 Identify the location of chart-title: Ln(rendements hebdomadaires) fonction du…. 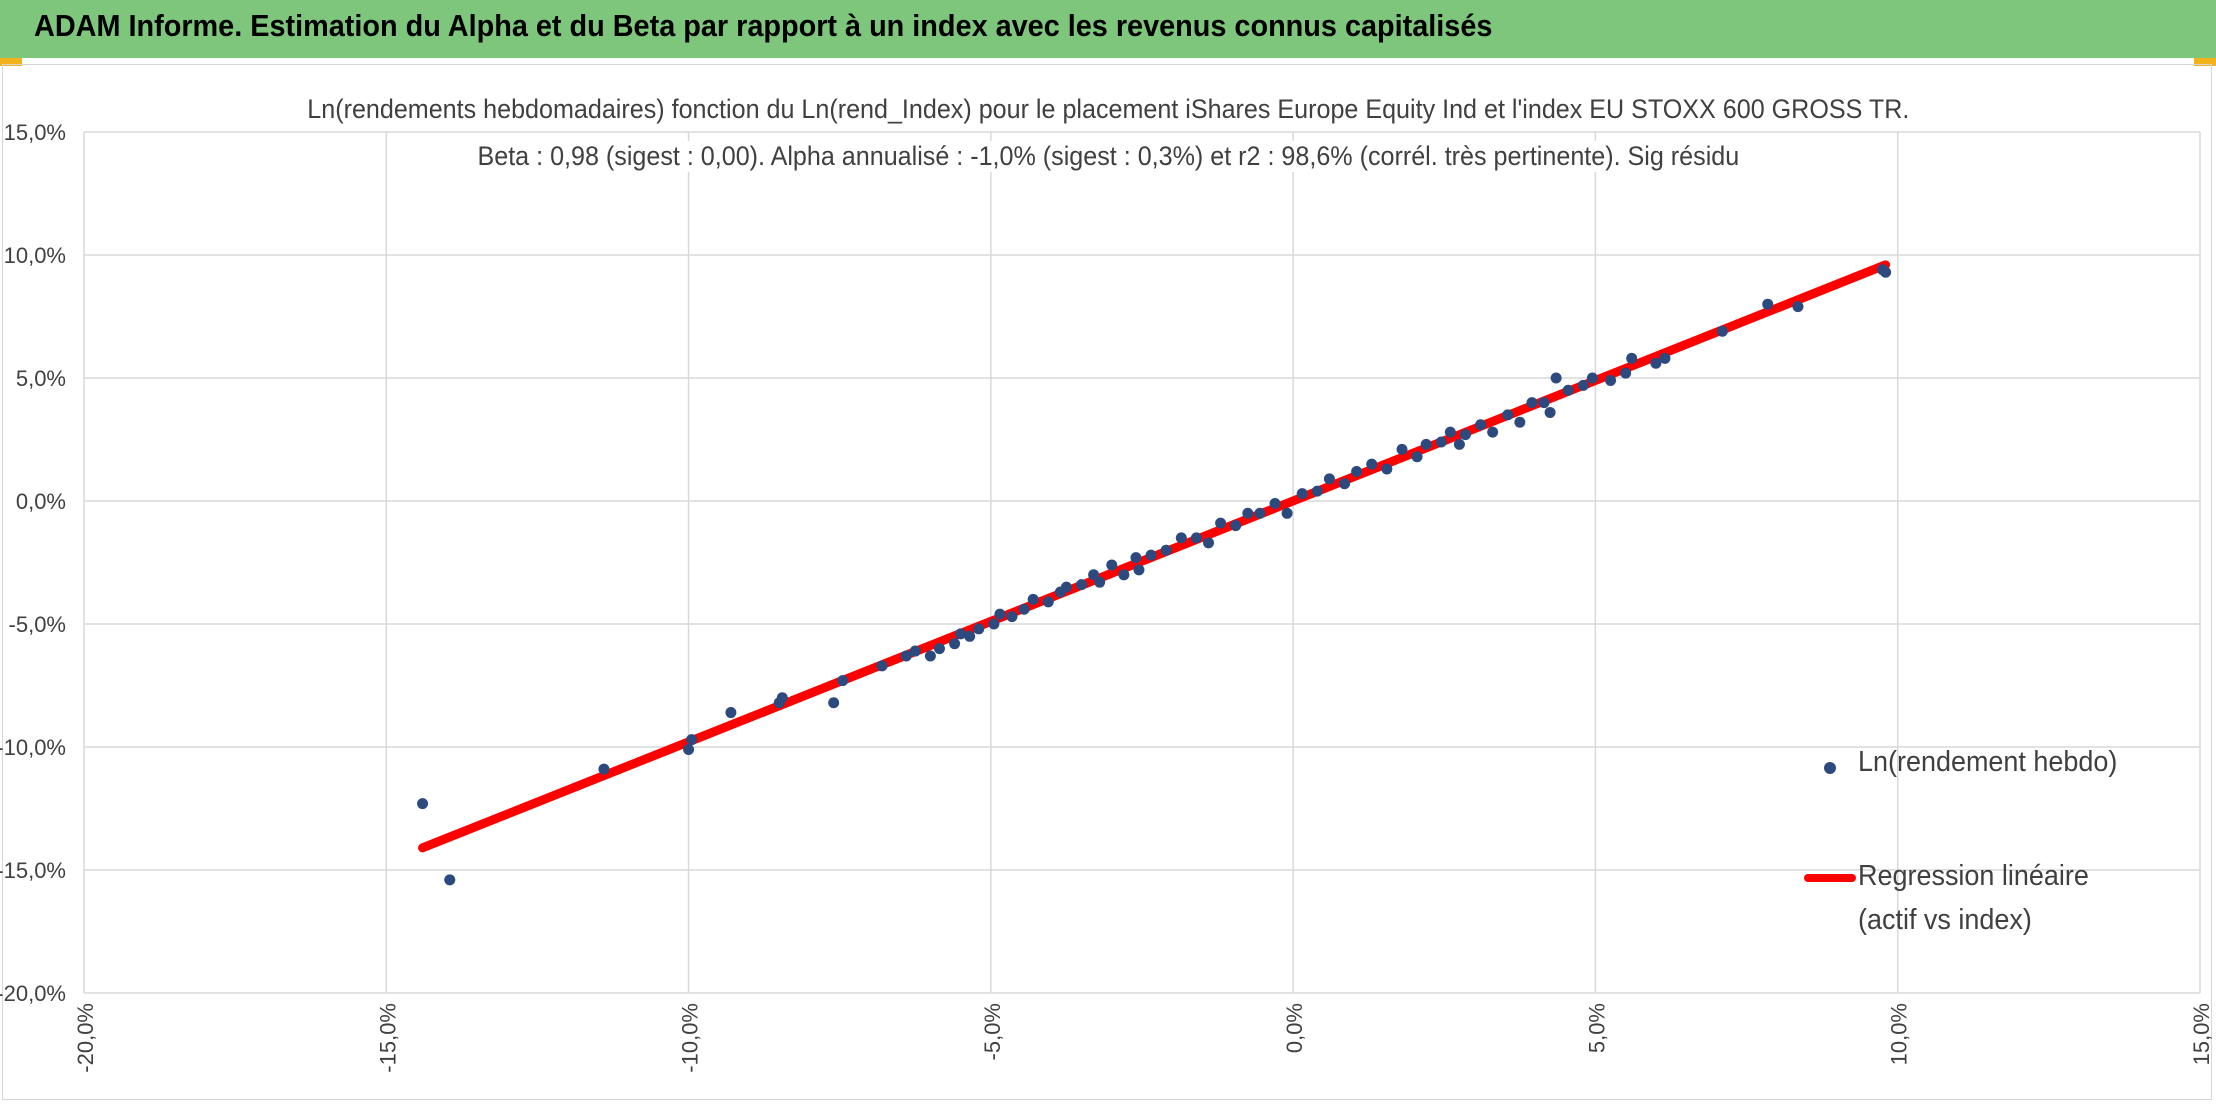
(1108, 109).